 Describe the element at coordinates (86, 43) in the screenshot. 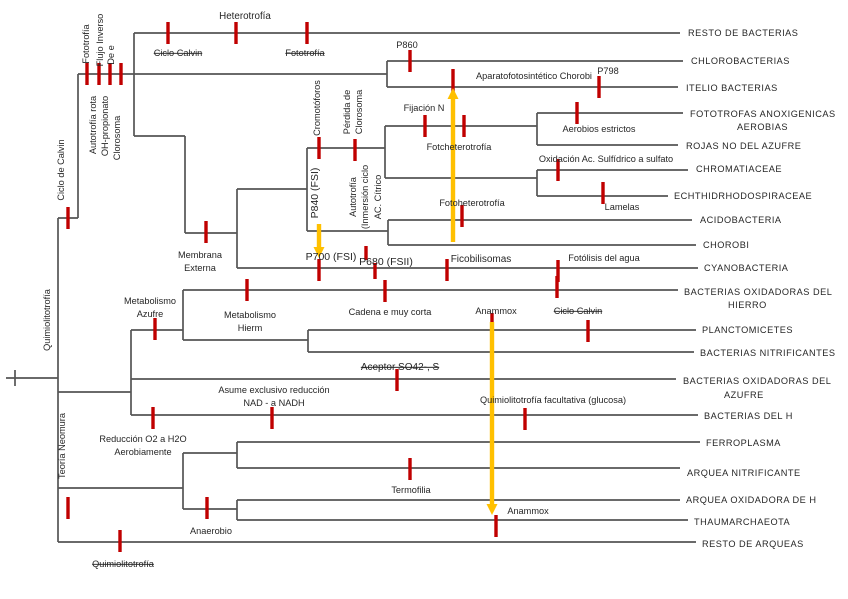

I see `vertical-annotation-label: Fototrofía` at that location.